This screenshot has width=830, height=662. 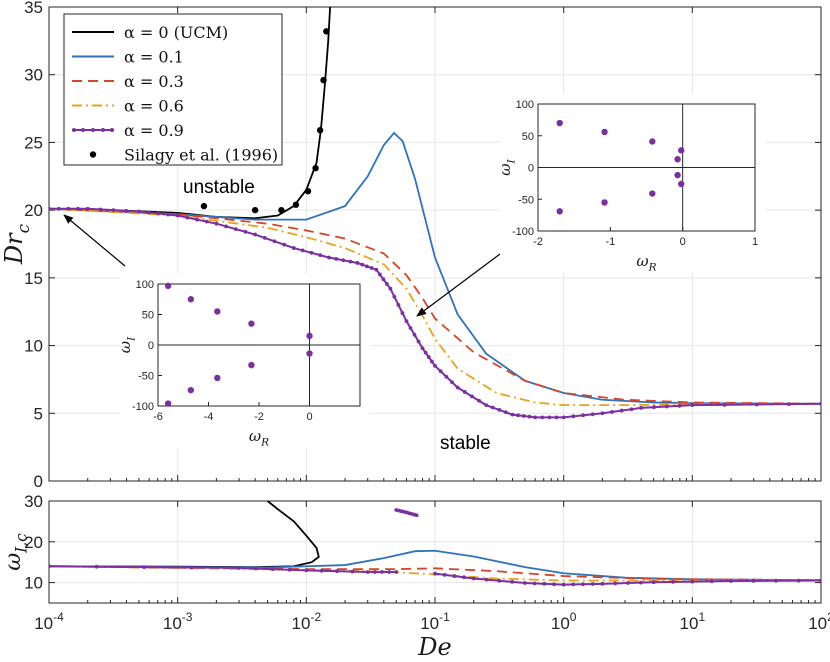 What do you see at coordinates (38, 413) in the screenshot?
I see `y-tick-label: 5` at bounding box center [38, 413].